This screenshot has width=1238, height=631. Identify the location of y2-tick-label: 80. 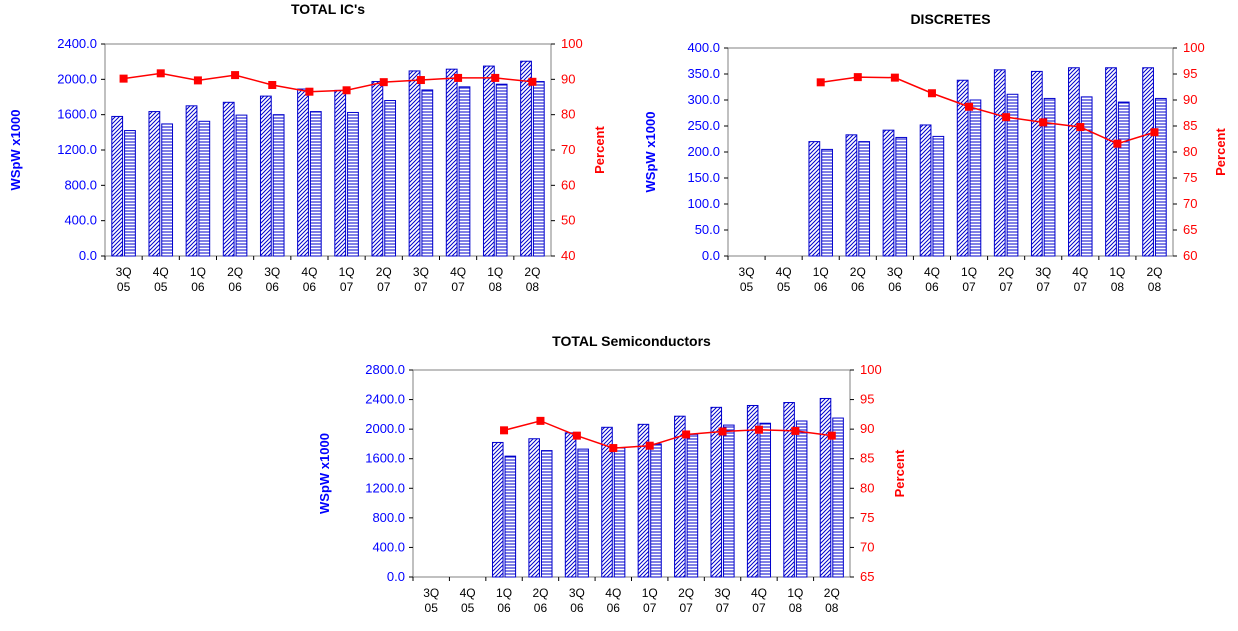
(1190, 151).